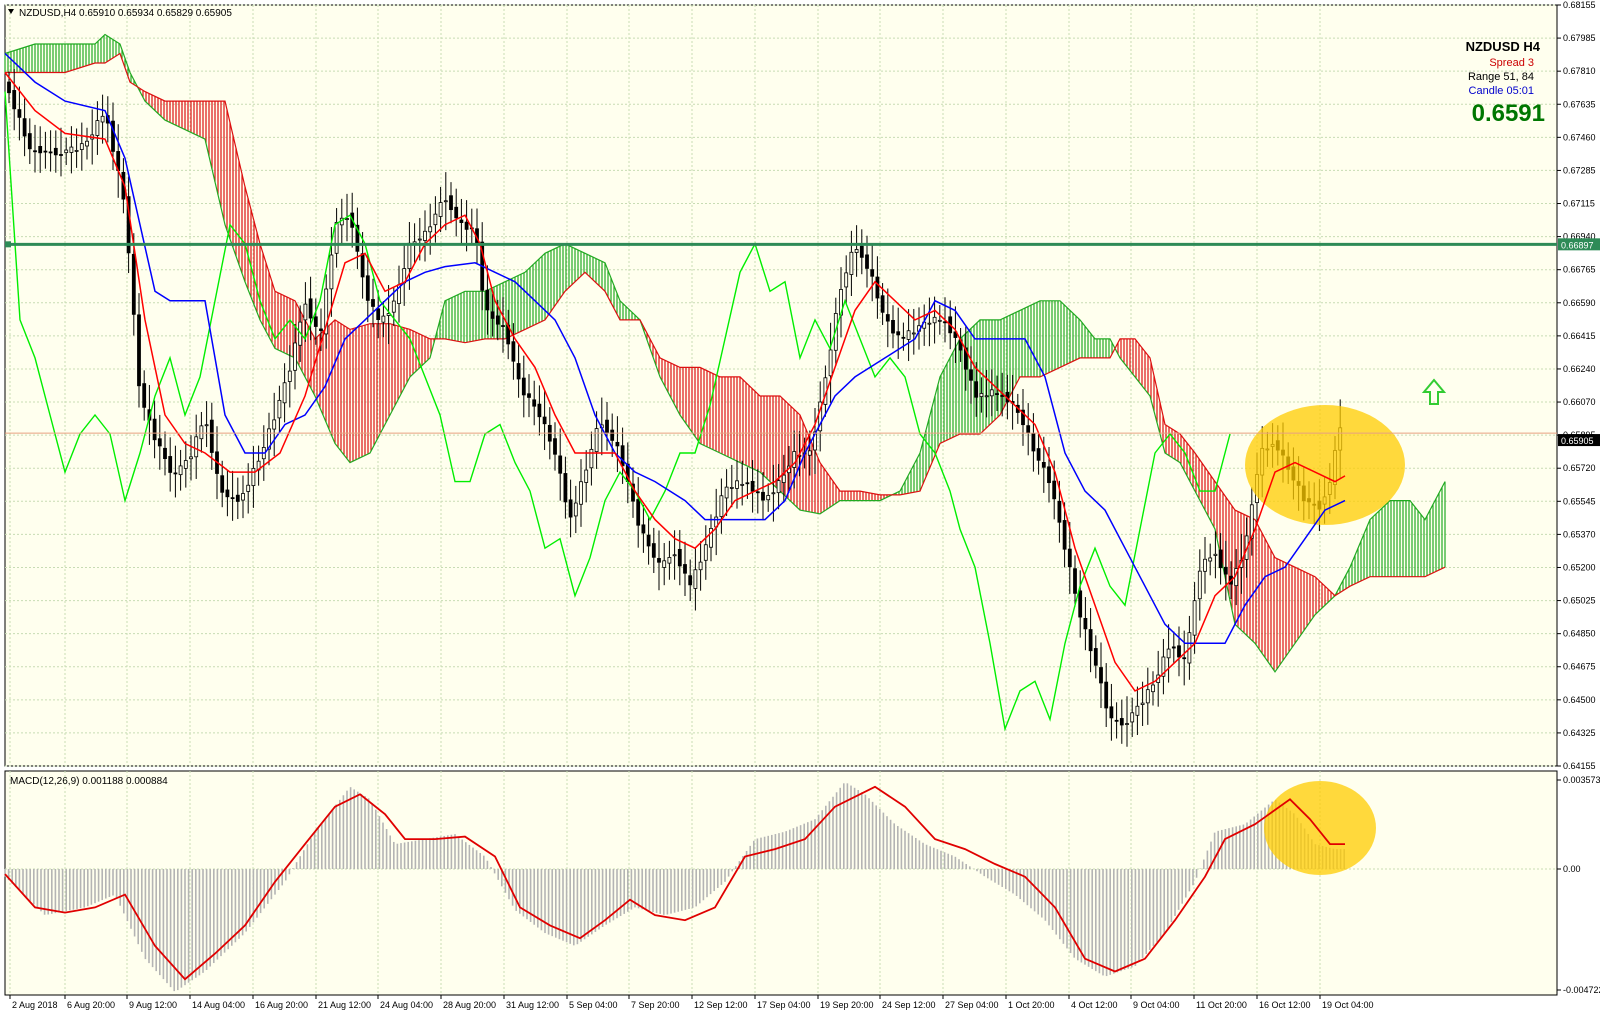  What do you see at coordinates (784, 1005) in the screenshot?
I see `time-tick-label: 17 Sep 04:00` at bounding box center [784, 1005].